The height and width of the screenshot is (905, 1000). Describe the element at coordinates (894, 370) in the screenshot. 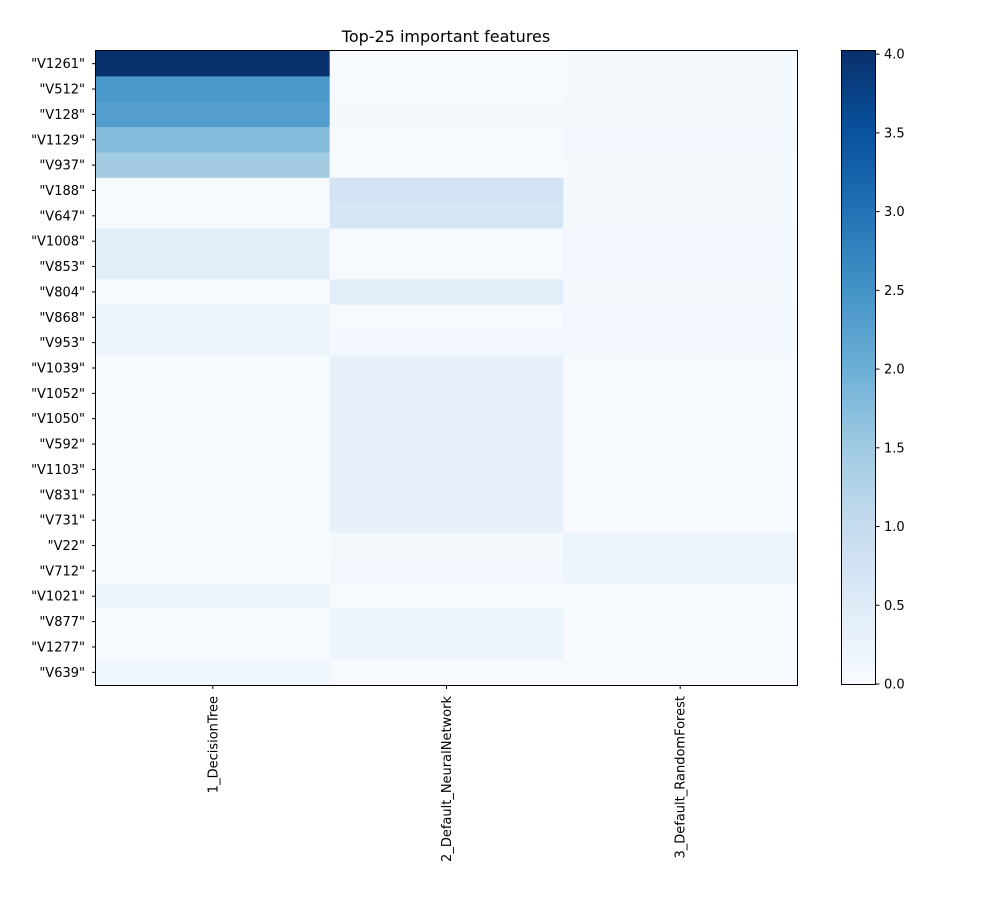

I see `colorbar-tick-label: 2.0` at that location.